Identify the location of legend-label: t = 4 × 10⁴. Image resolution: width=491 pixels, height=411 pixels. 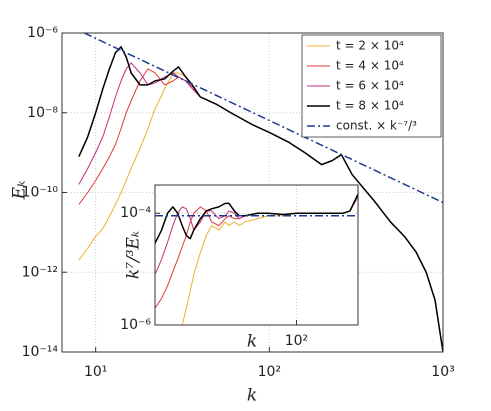
(370, 66).